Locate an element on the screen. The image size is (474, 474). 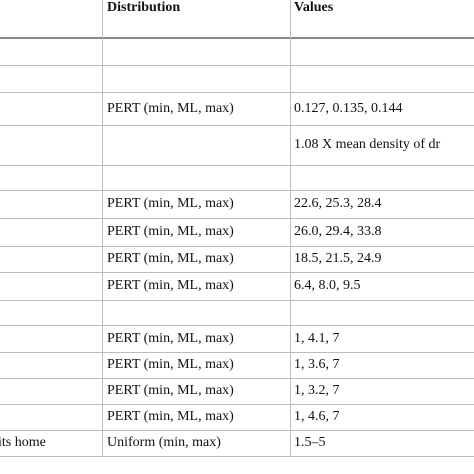
cell-values: 22.6, 25.3, 28.4 is located at coordinates (338, 203).